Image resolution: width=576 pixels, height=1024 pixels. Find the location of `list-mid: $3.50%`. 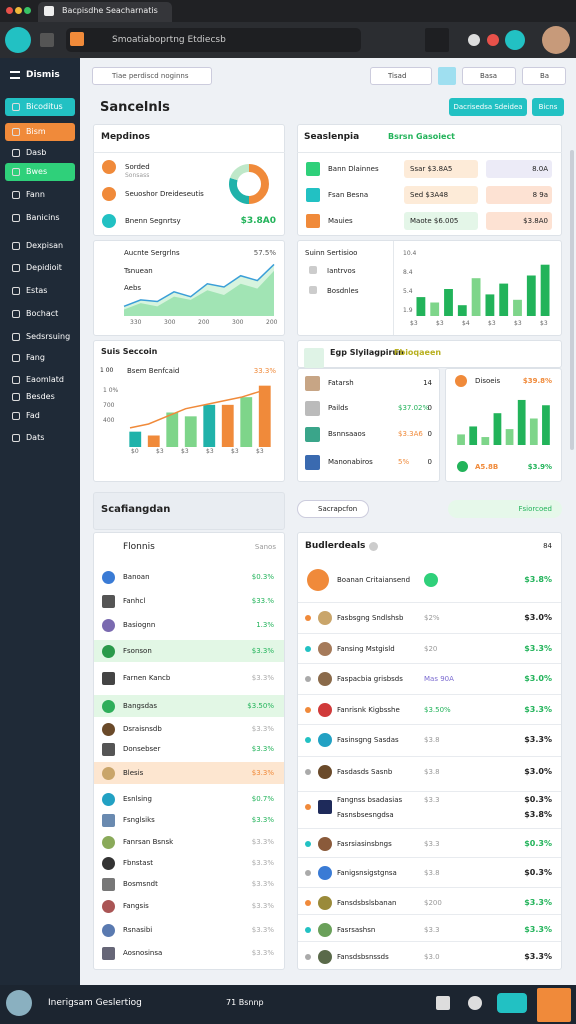

list-mid: $3.50% is located at coordinates (437, 710).